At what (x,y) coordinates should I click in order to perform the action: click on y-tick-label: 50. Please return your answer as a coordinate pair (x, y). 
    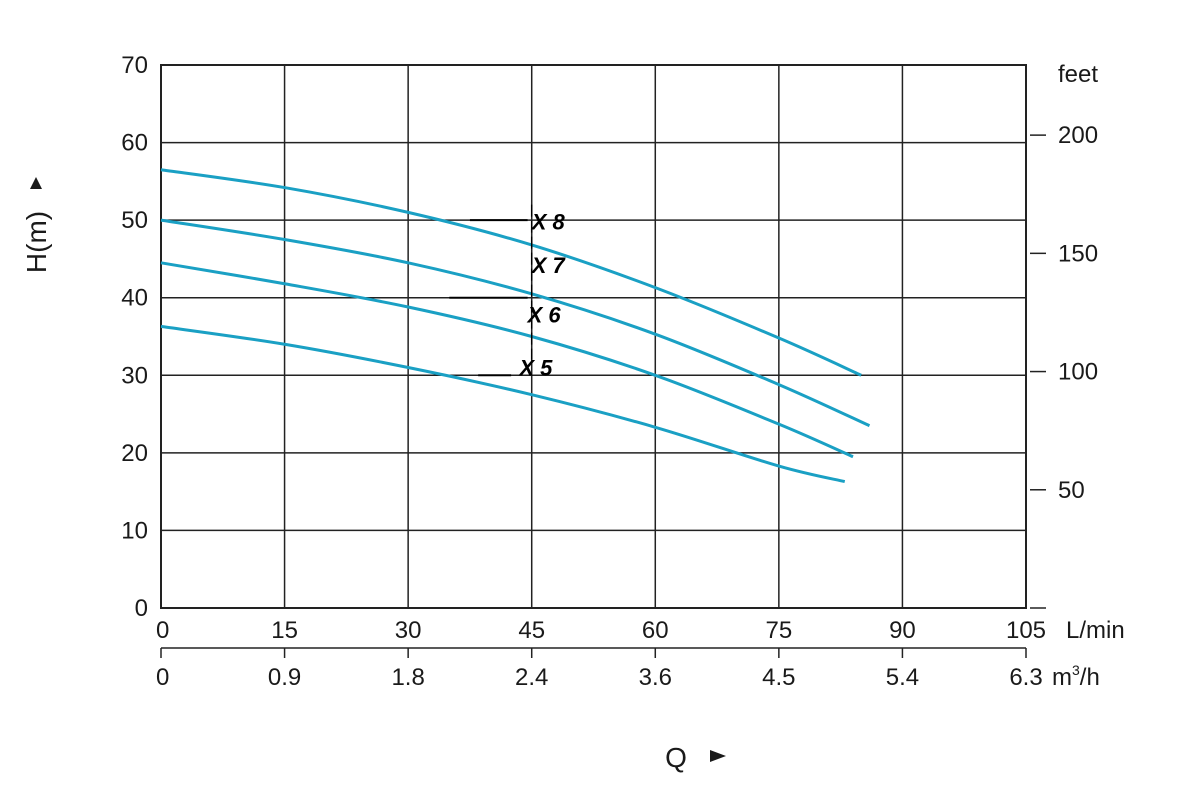
    Looking at the image, I should click on (134, 220).